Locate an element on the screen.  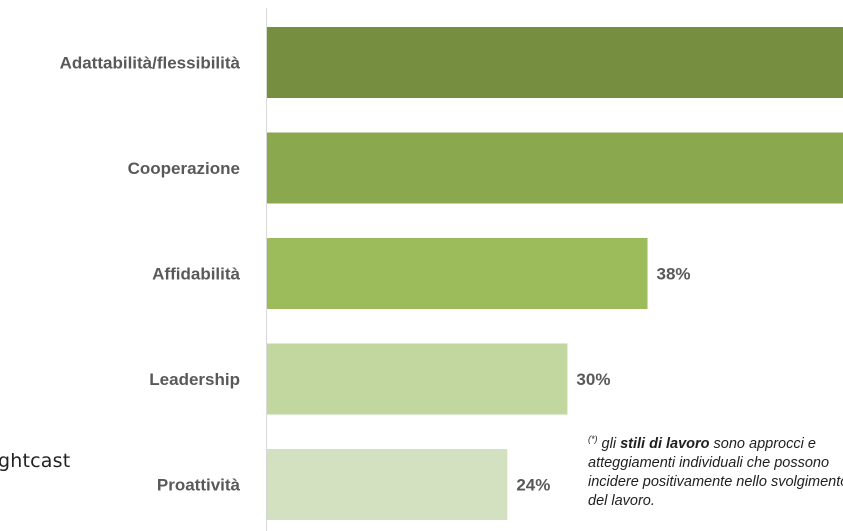
footnote-bold: stili di lavoro is located at coordinates (665, 443).